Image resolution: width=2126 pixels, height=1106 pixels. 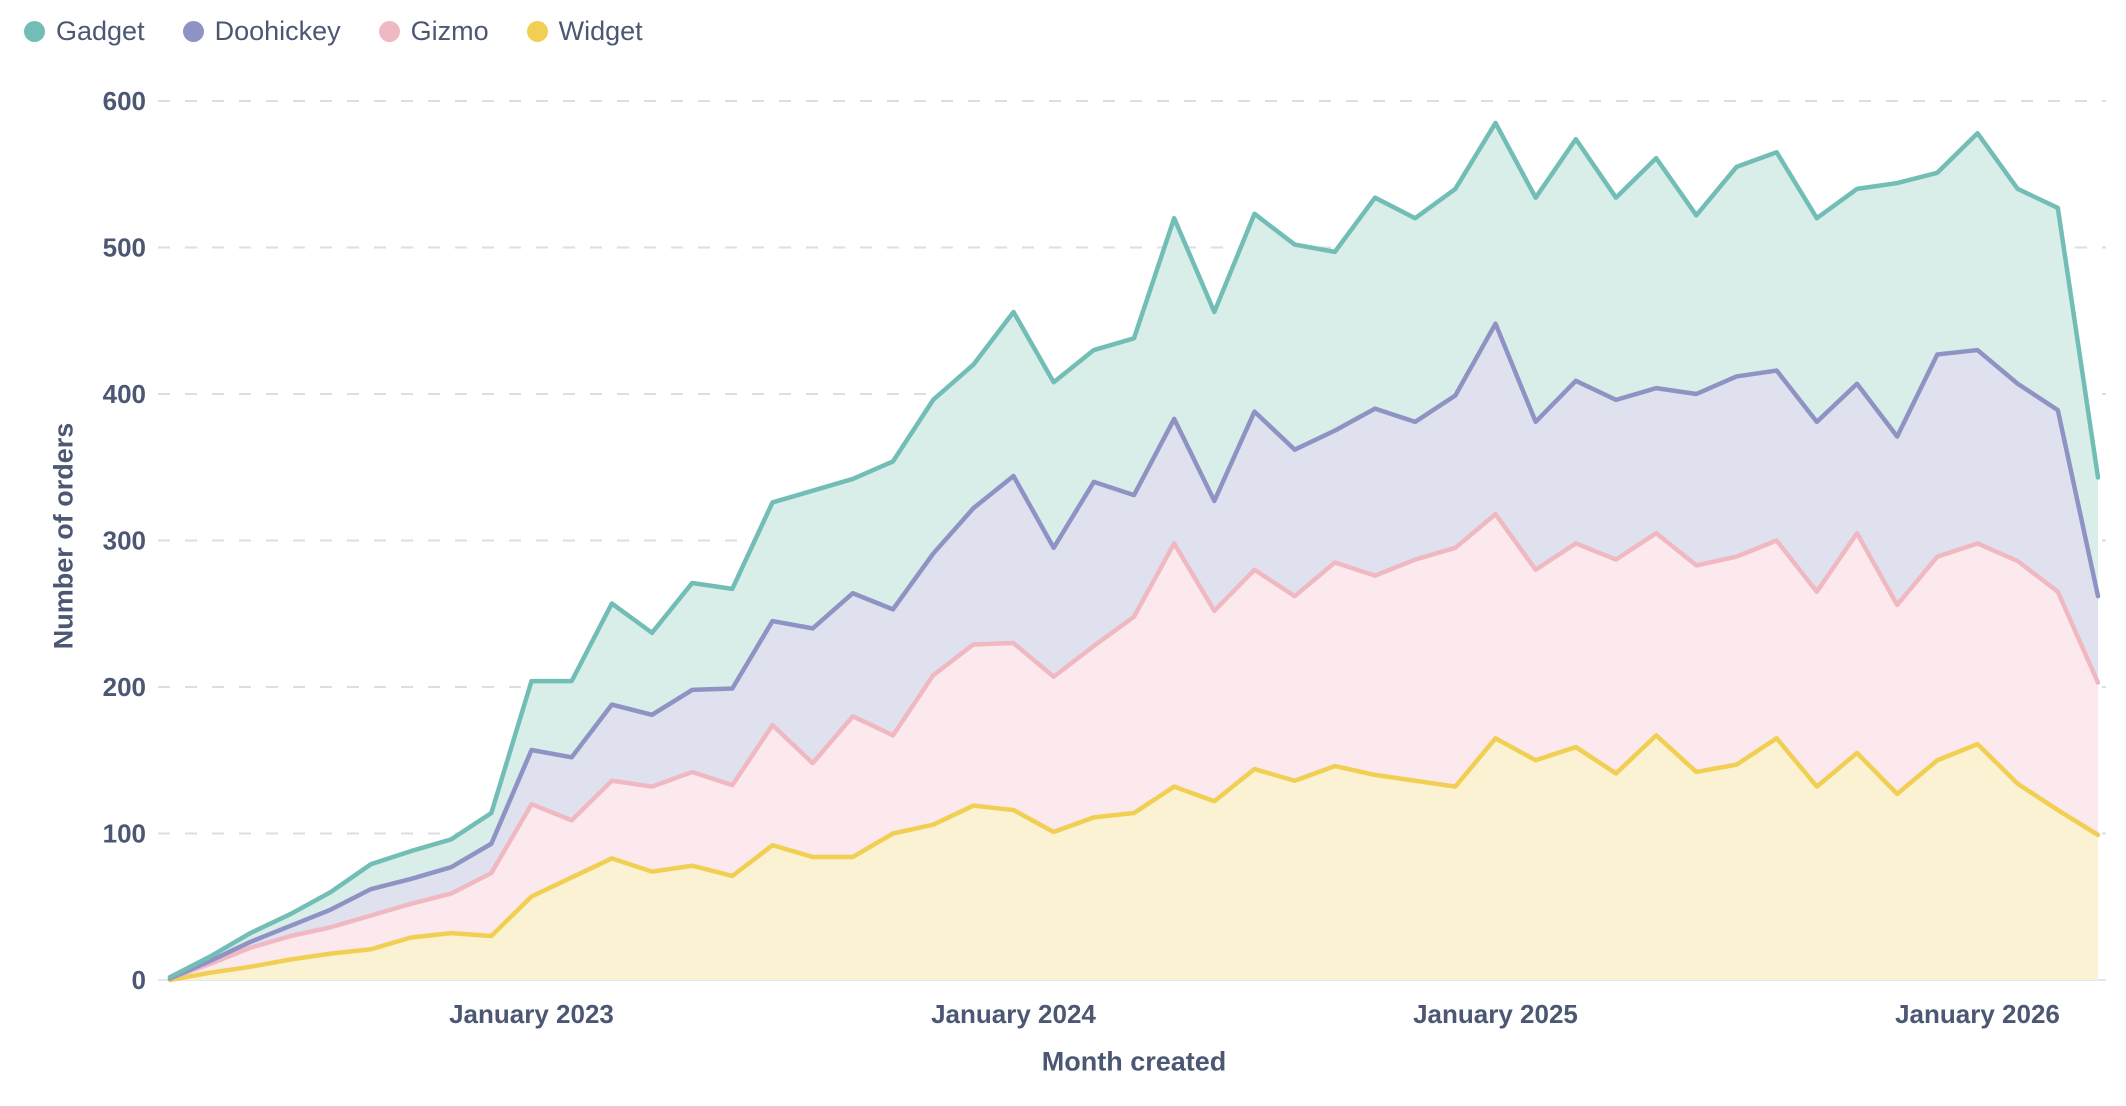 I want to click on legend-item-widget: Widget, so click(x=584, y=31).